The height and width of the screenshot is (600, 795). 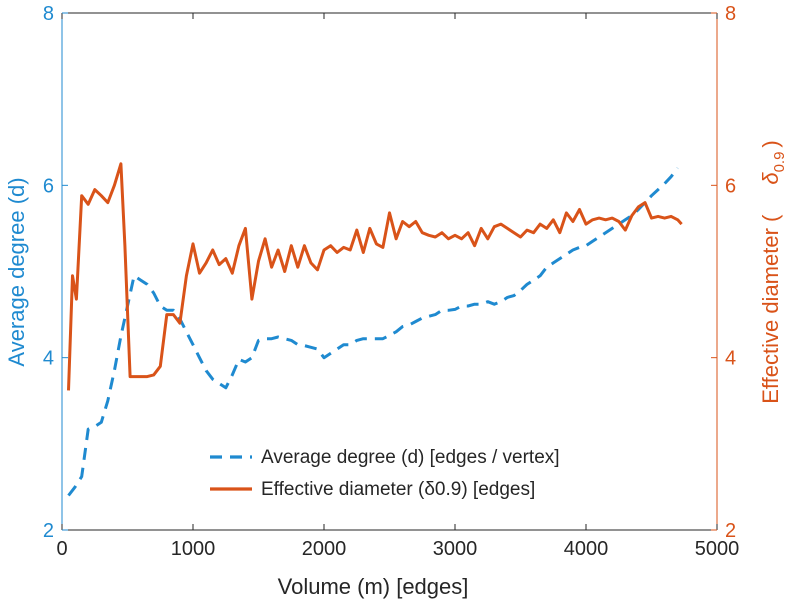 What do you see at coordinates (730, 531) in the screenshot?
I see `right-y-tick-label: 2` at bounding box center [730, 531].